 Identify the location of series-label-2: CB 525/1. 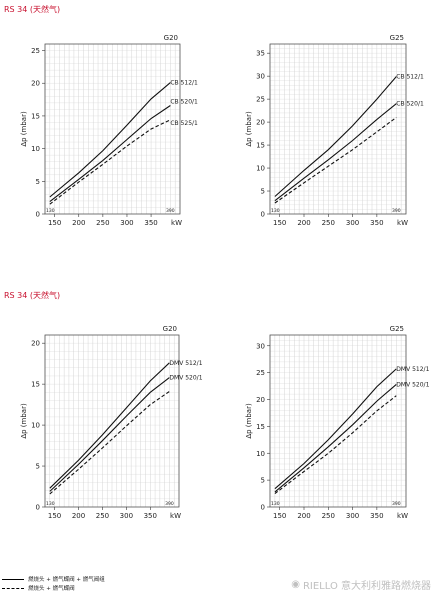
(184, 123).